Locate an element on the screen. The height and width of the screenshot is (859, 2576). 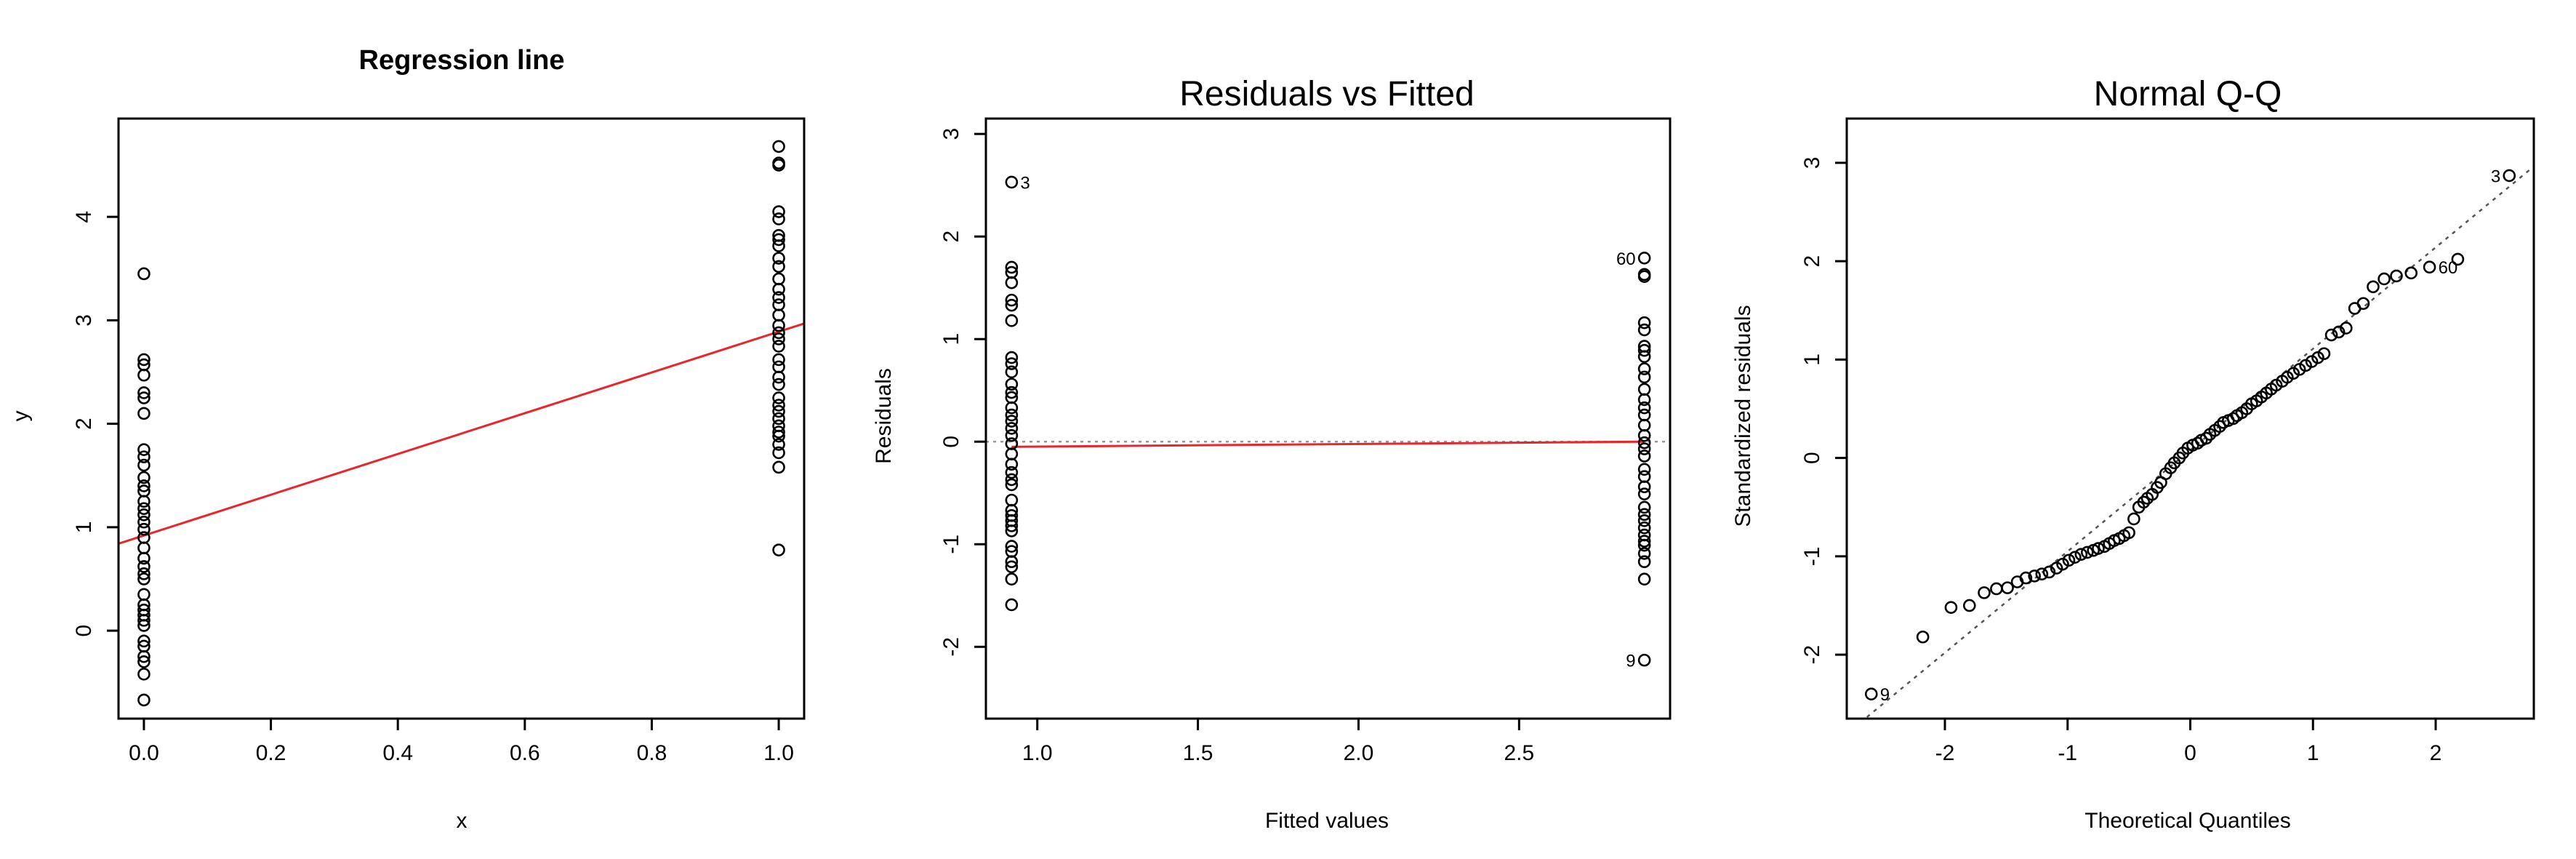
regression-y-tick-label: 2 is located at coordinates (84, 423).